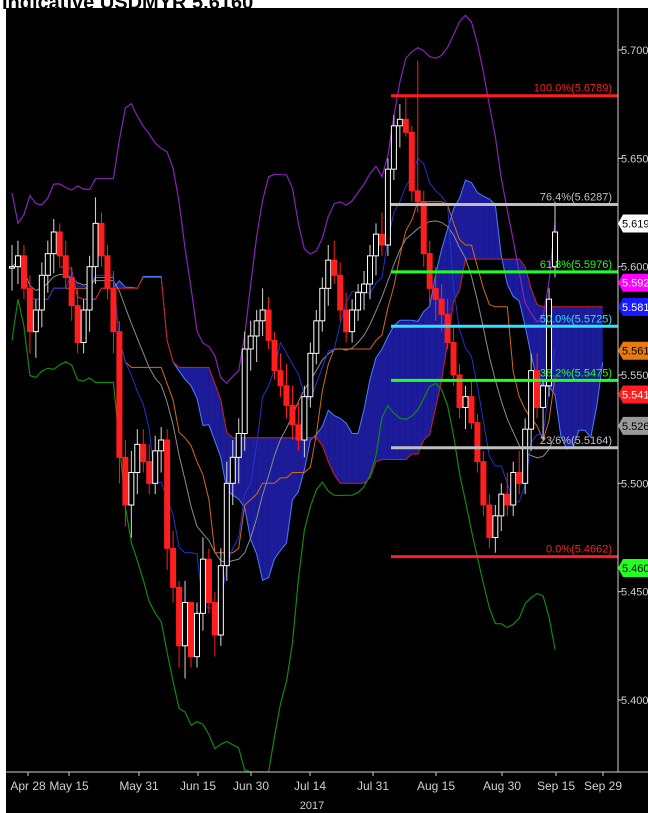 This screenshot has width=648, height=813. I want to click on fib-level-label: 23.6%(5.5164), so click(576, 441).